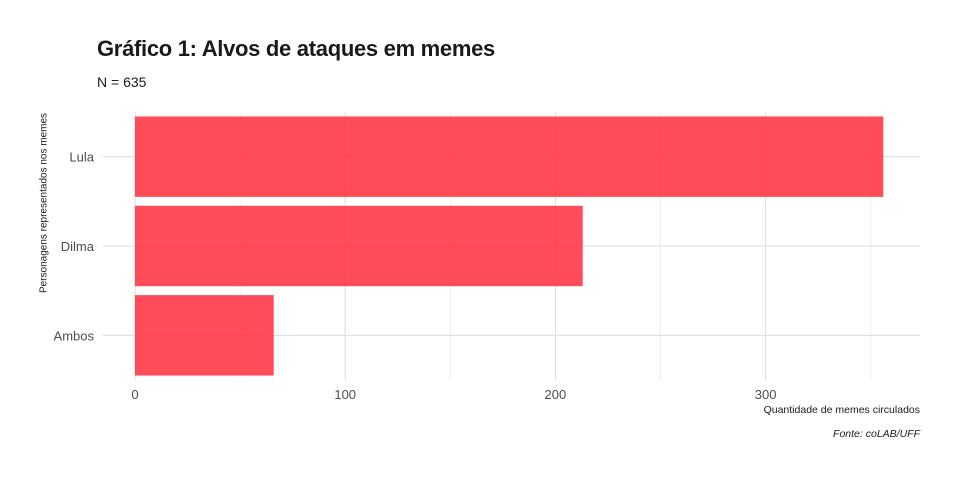 The image size is (960, 480). I want to click on x-tick-label: 300, so click(766, 394).